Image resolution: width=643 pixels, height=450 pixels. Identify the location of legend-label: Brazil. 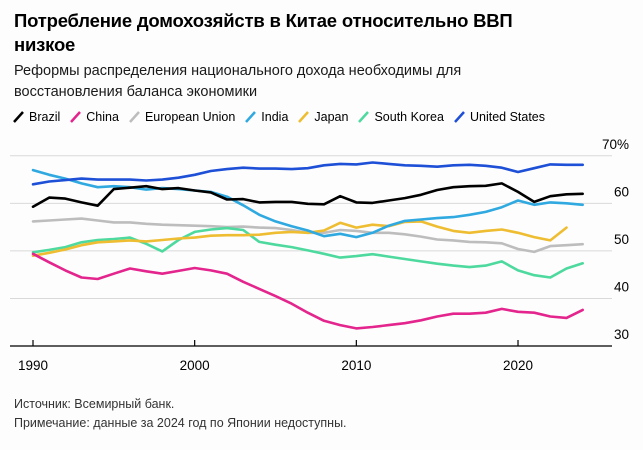
(45, 117).